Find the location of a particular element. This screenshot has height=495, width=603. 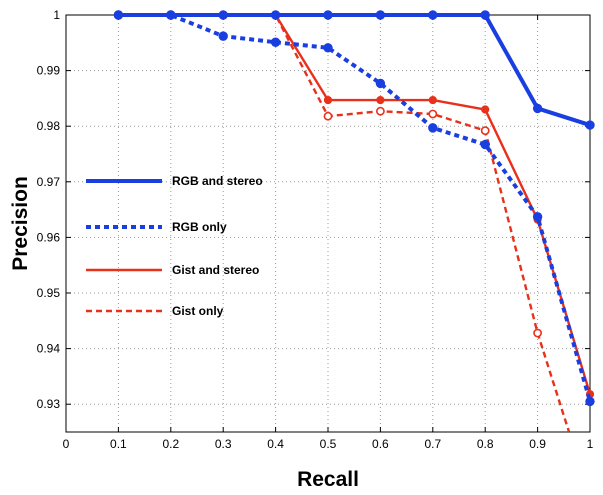

x-tick-label: 0.1 is located at coordinates (118, 444).